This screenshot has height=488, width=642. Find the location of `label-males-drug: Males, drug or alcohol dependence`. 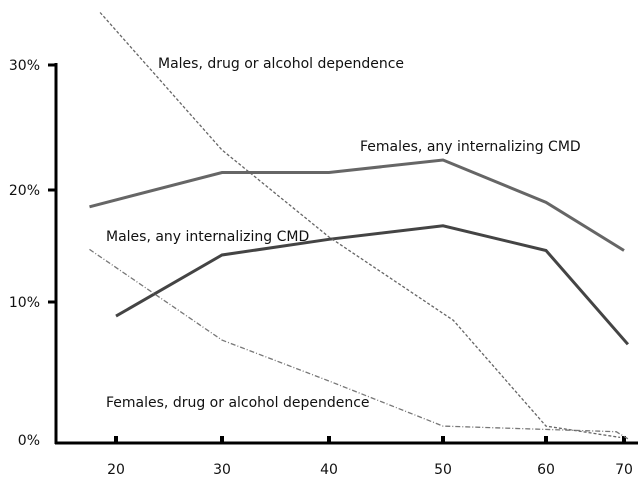

label-males-drug: Males, drug or alcohol dependence is located at coordinates (281, 64).